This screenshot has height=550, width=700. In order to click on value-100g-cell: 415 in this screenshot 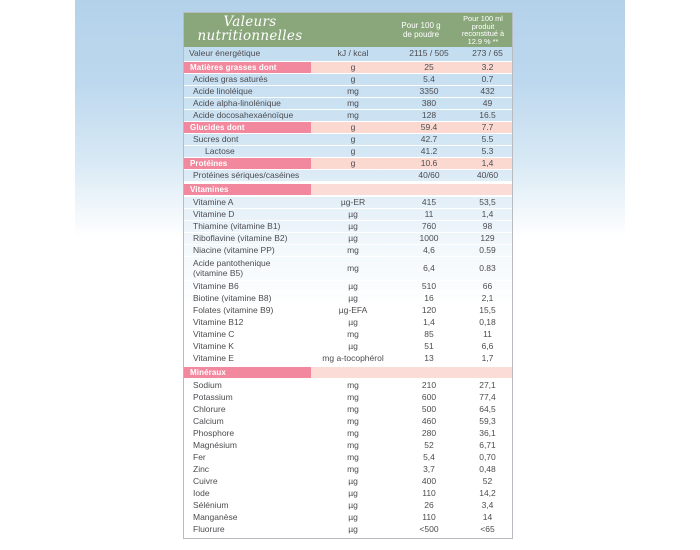, I will do `click(429, 201)`.